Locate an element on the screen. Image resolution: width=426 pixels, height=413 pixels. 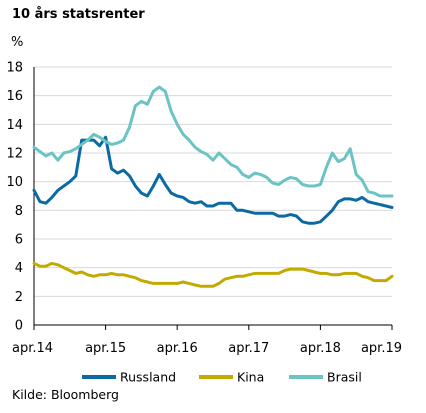
y-tick-label: 6 is located at coordinates (19, 240).